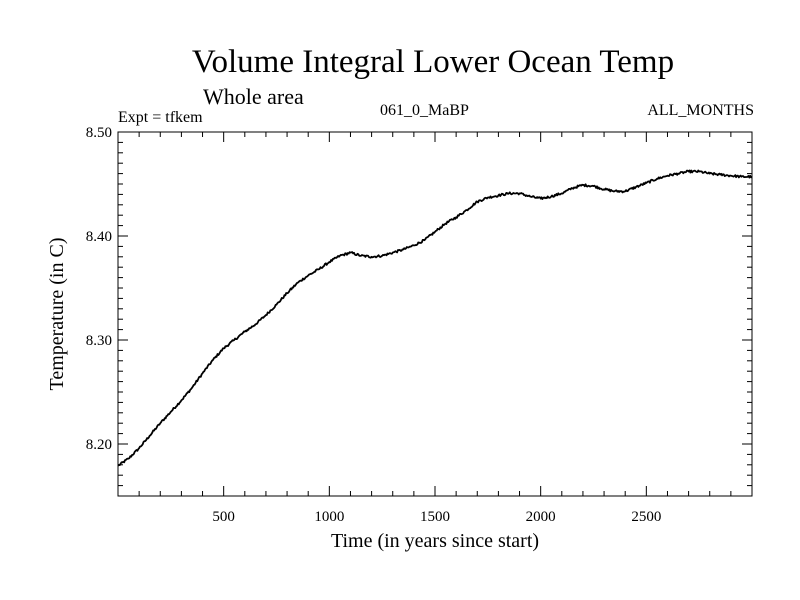 Image resolution: width=800 pixels, height=600 pixels. I want to click on x-tick-label: 1000, so click(329, 517).